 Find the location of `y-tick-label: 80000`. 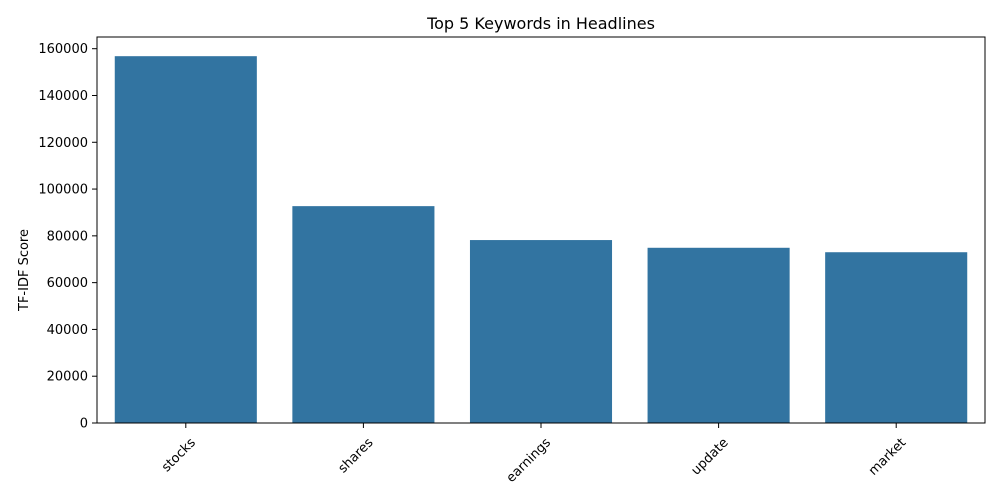

y-tick-label: 80000 is located at coordinates (67, 236).